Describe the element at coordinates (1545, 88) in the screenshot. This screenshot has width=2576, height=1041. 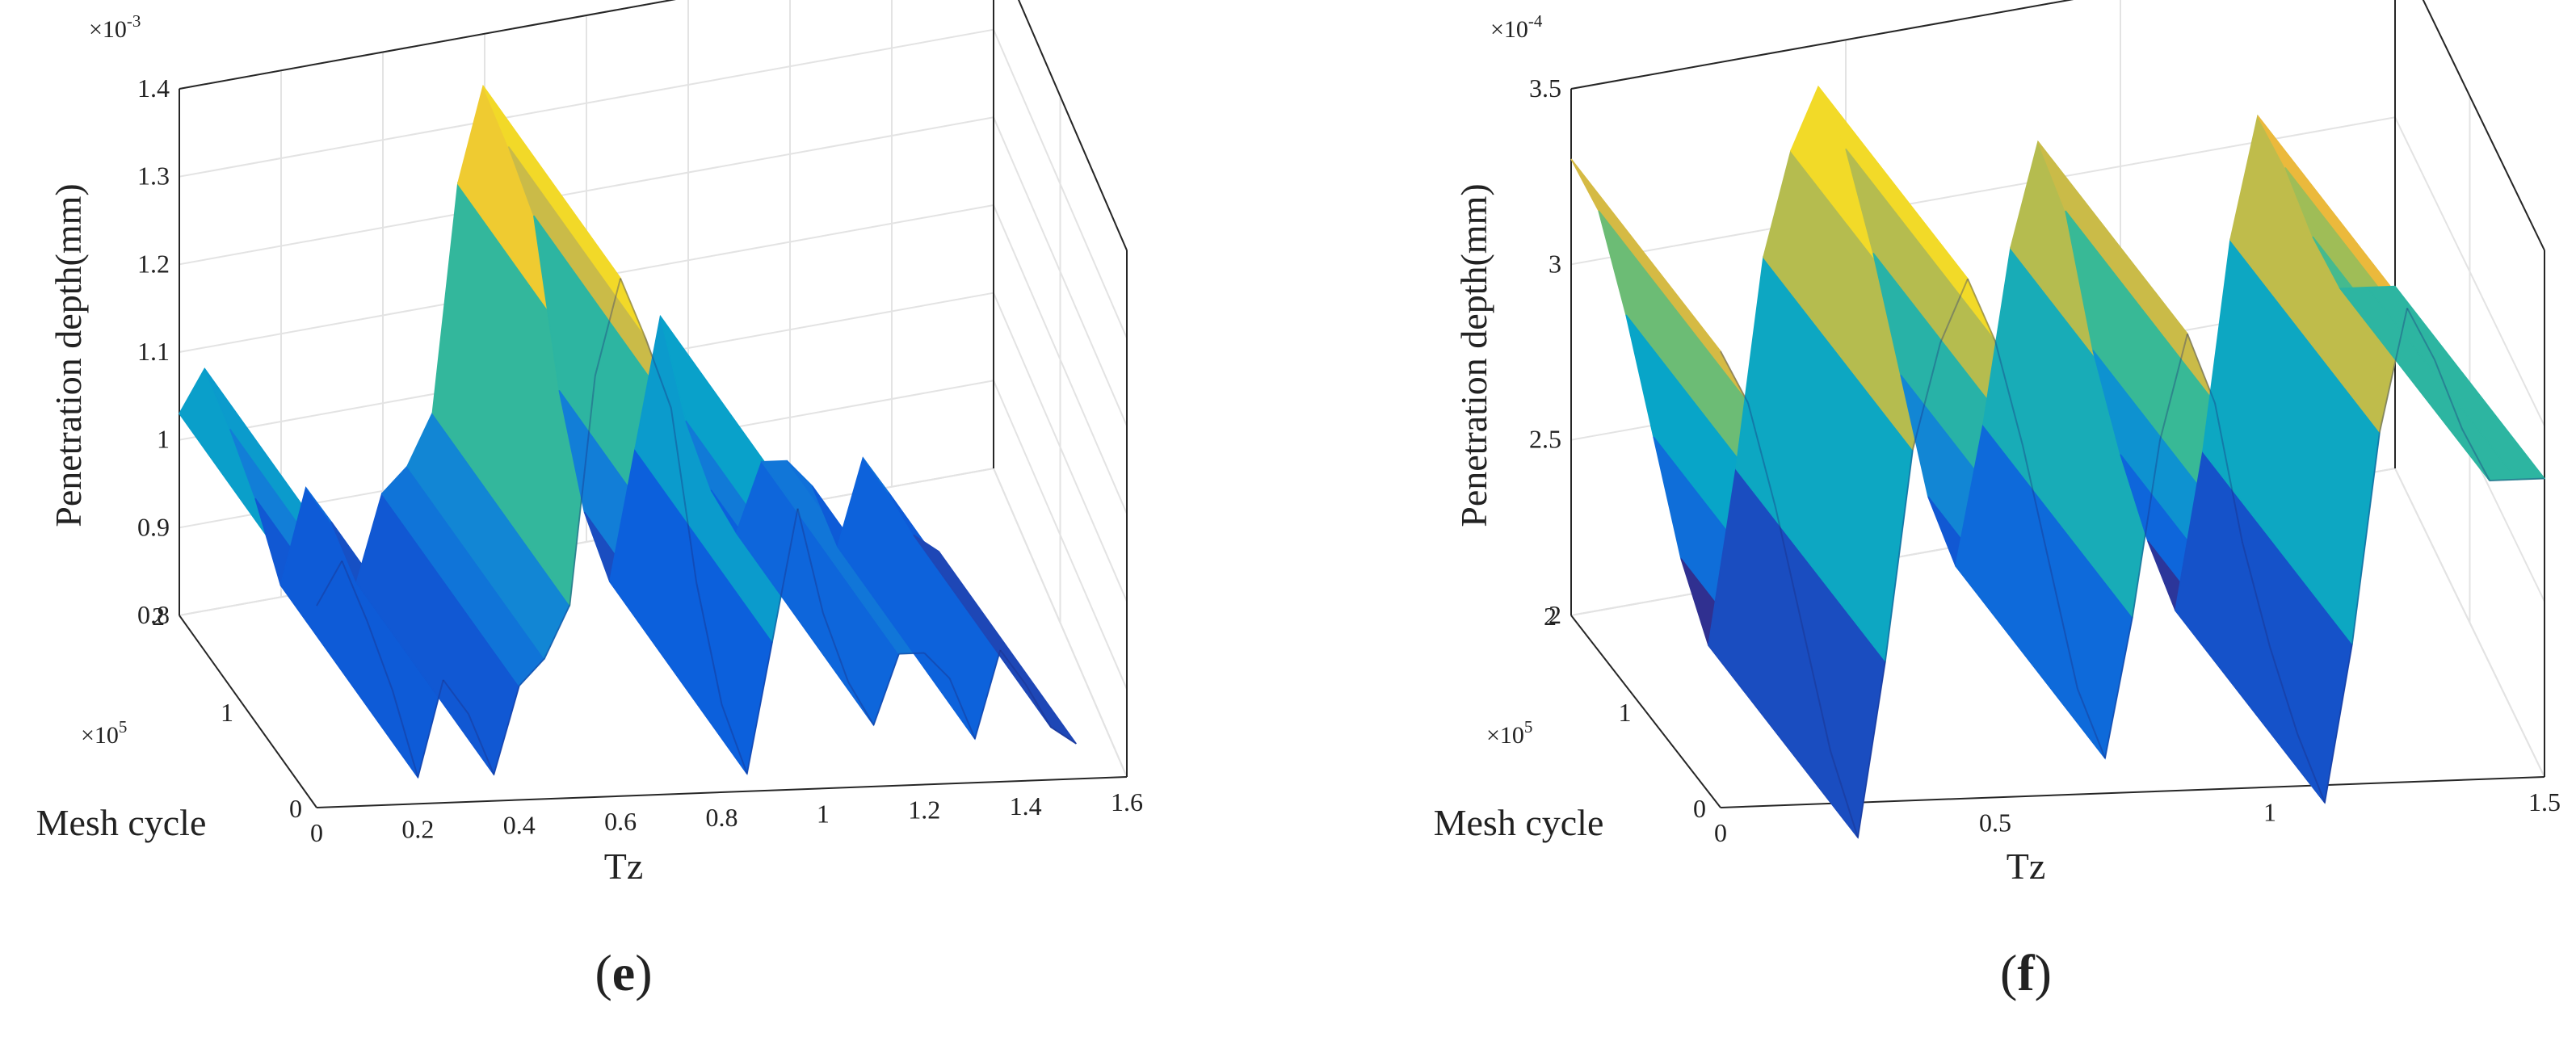
I see `z-tick-label: 3.5` at that location.